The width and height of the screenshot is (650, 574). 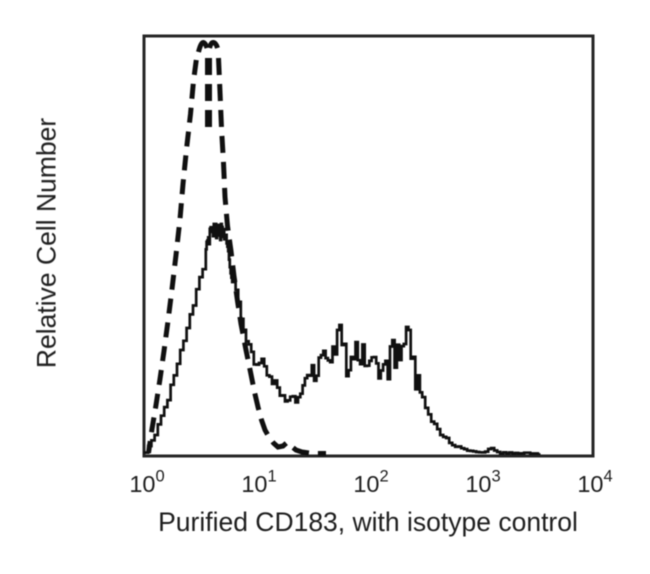 I want to click on svg-text:Purified CD183, with isotype c: Purified CD183, with isotype control, so click(x=368, y=522).